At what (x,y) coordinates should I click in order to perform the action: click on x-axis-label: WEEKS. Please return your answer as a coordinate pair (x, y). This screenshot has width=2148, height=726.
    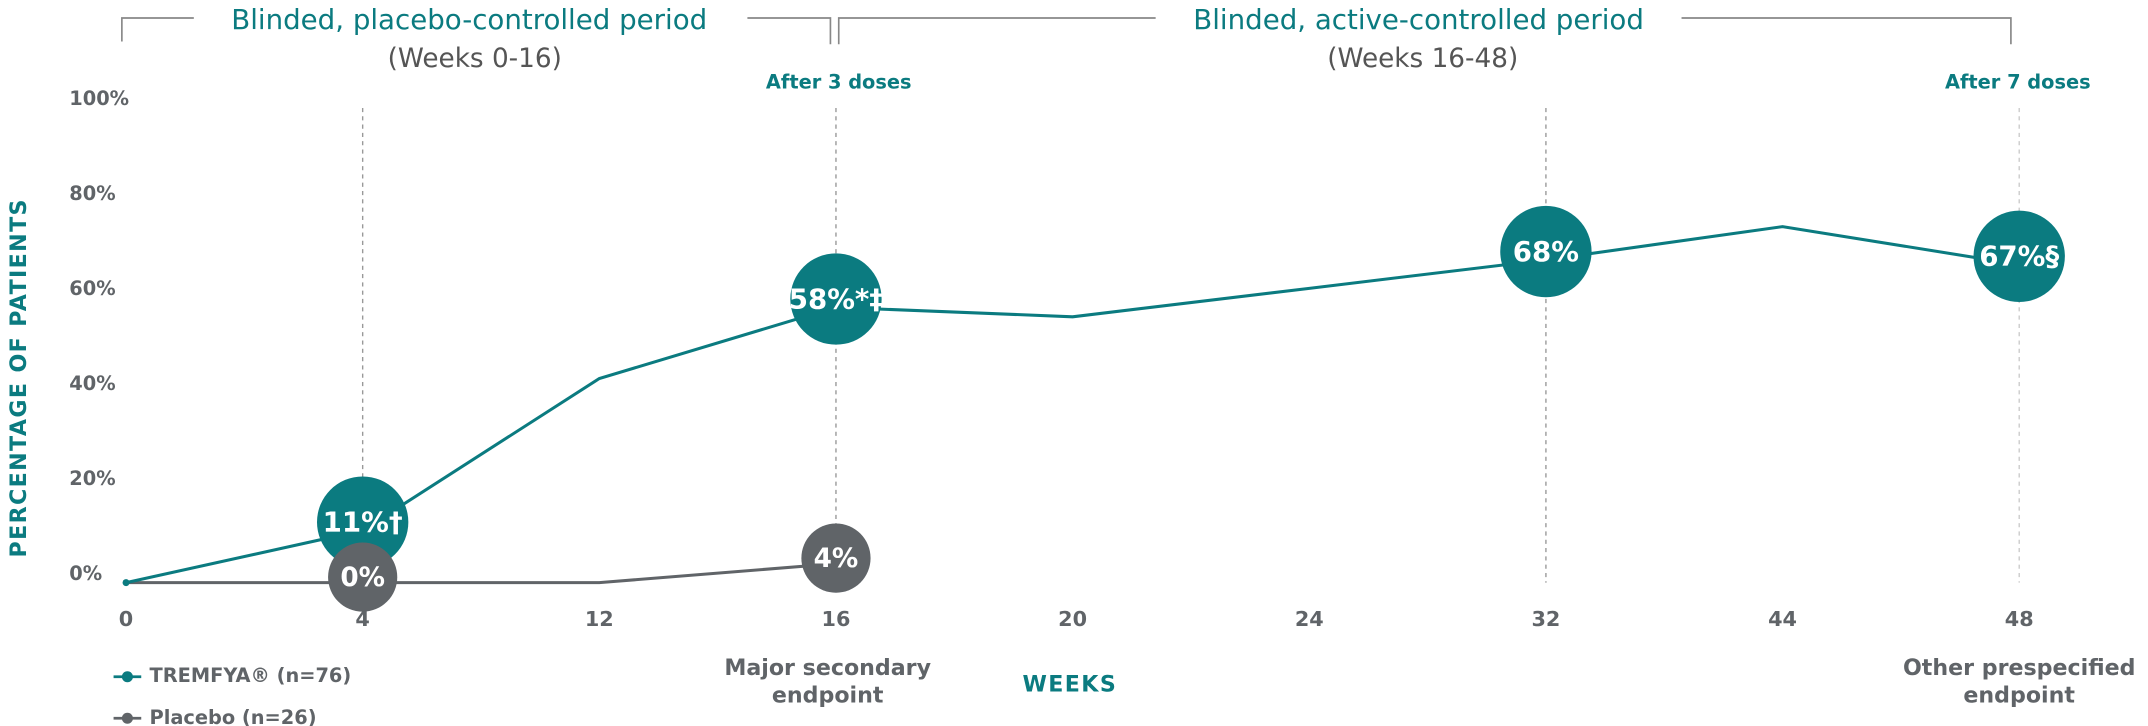
    Looking at the image, I should click on (1070, 685).